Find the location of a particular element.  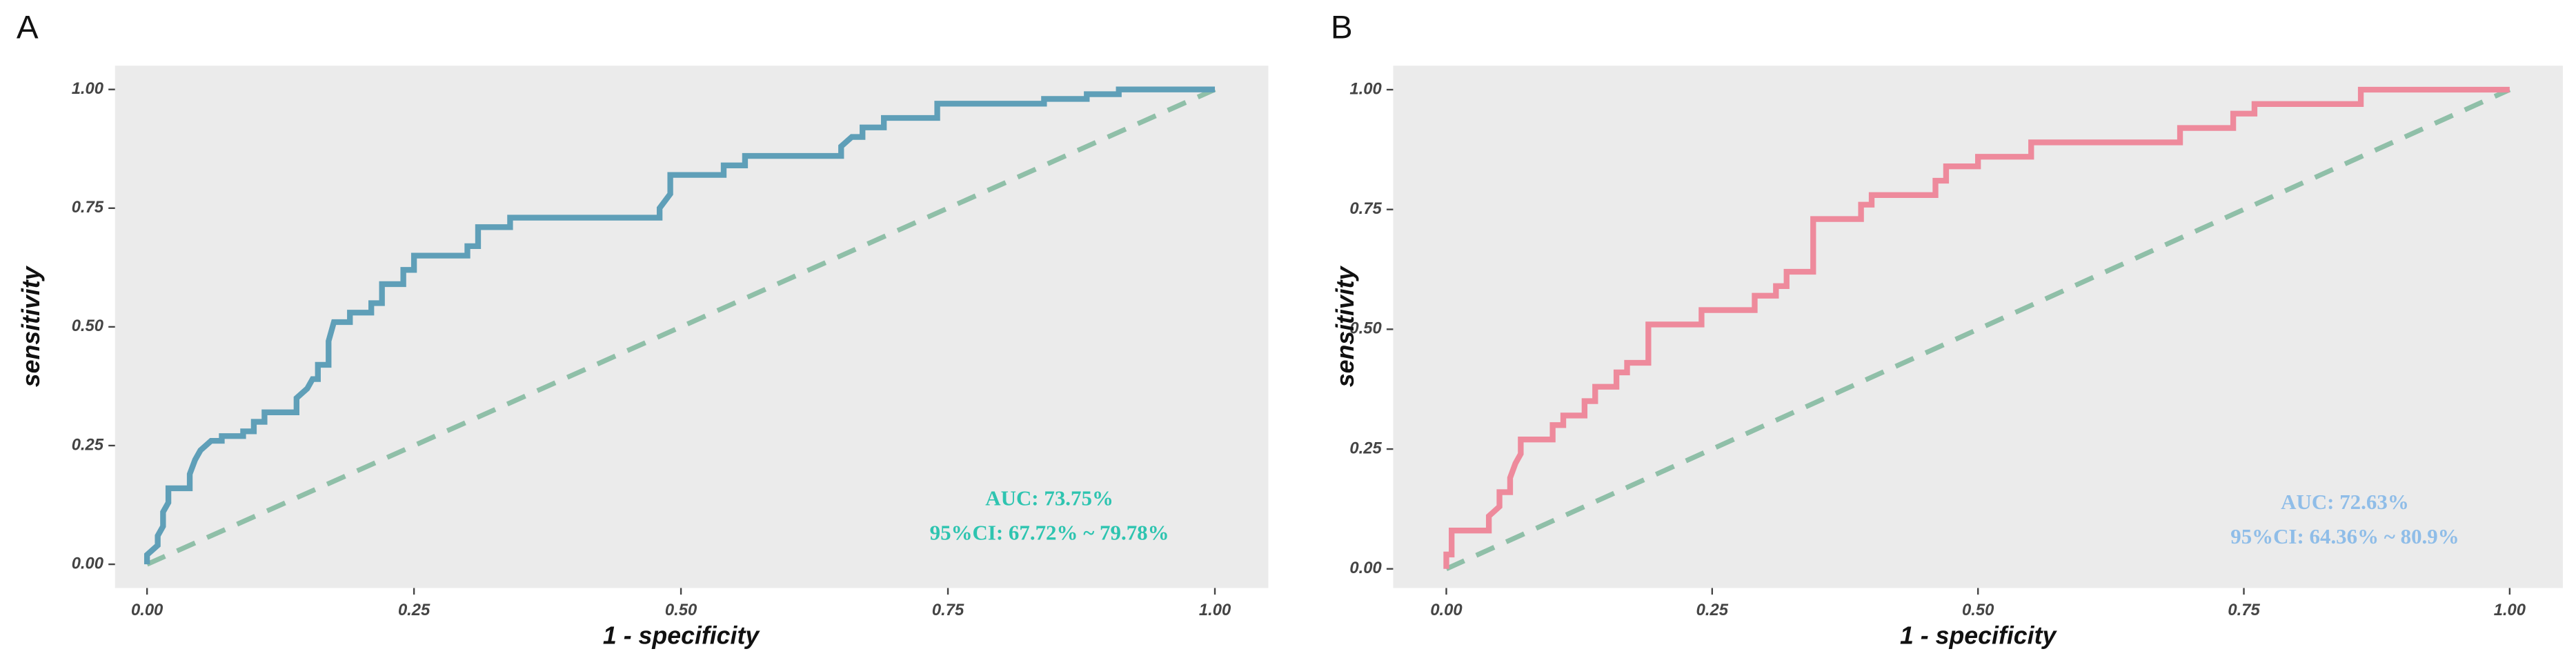

annotation: AUC: 72.63% is located at coordinates (2345, 502).